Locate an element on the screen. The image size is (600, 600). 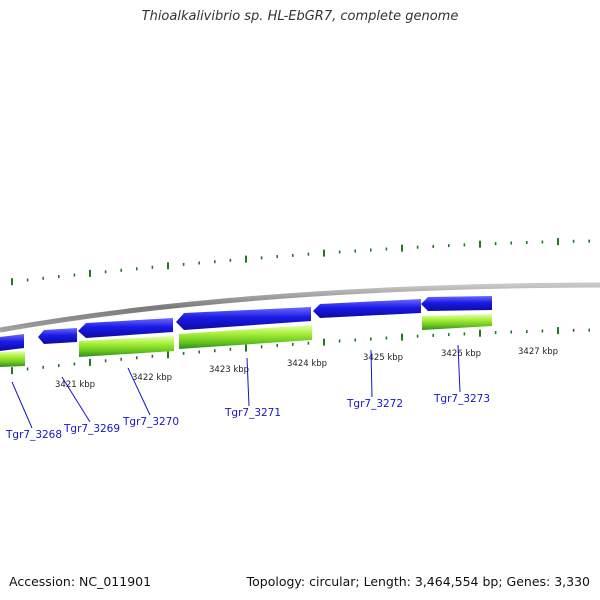
kbp-label: 3423 kbp is located at coordinates (229, 370).